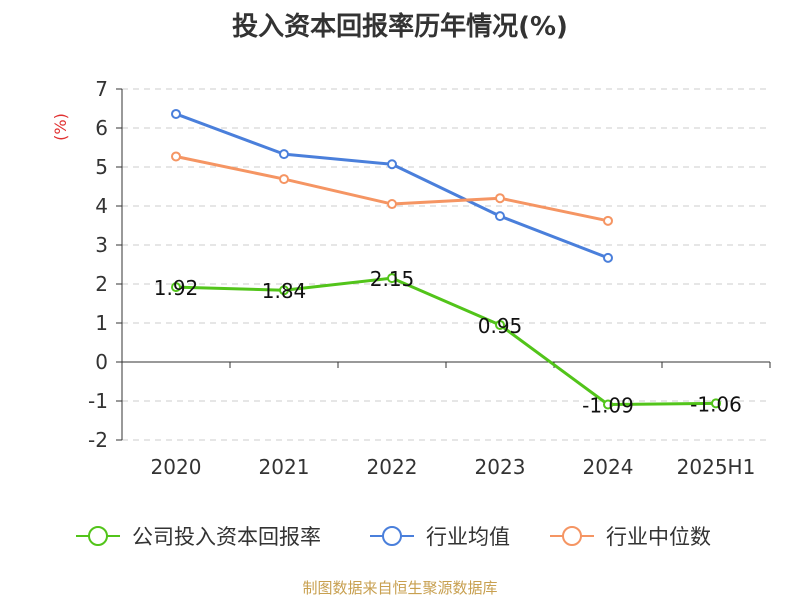  I want to click on data-label: 2.15, so click(392, 279).